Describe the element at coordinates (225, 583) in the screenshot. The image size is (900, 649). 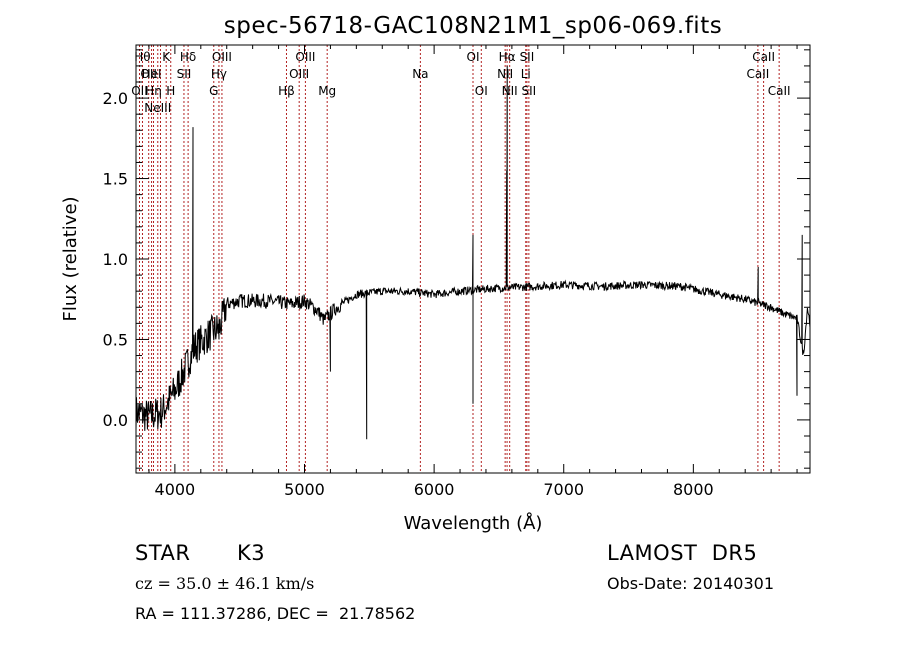
I see `redshift-text: cz = 35.0 ± 46.1 km/s` at that location.